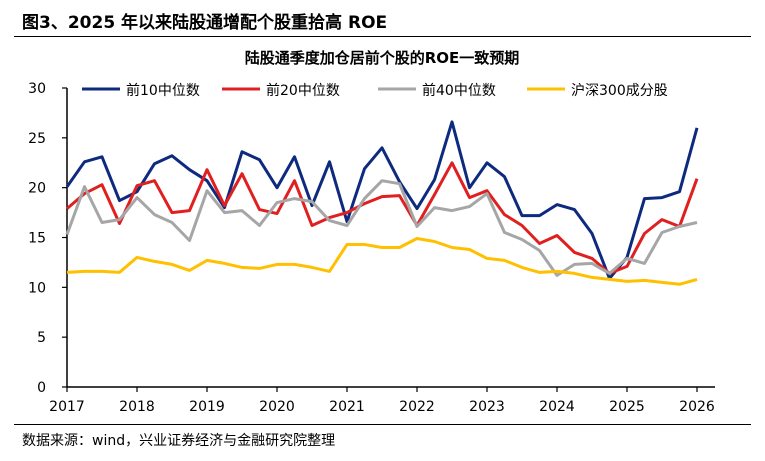 The height and width of the screenshot is (461, 765). Describe the element at coordinates (347, 407) in the screenshot. I see `x-tick-label: 2021` at that location.